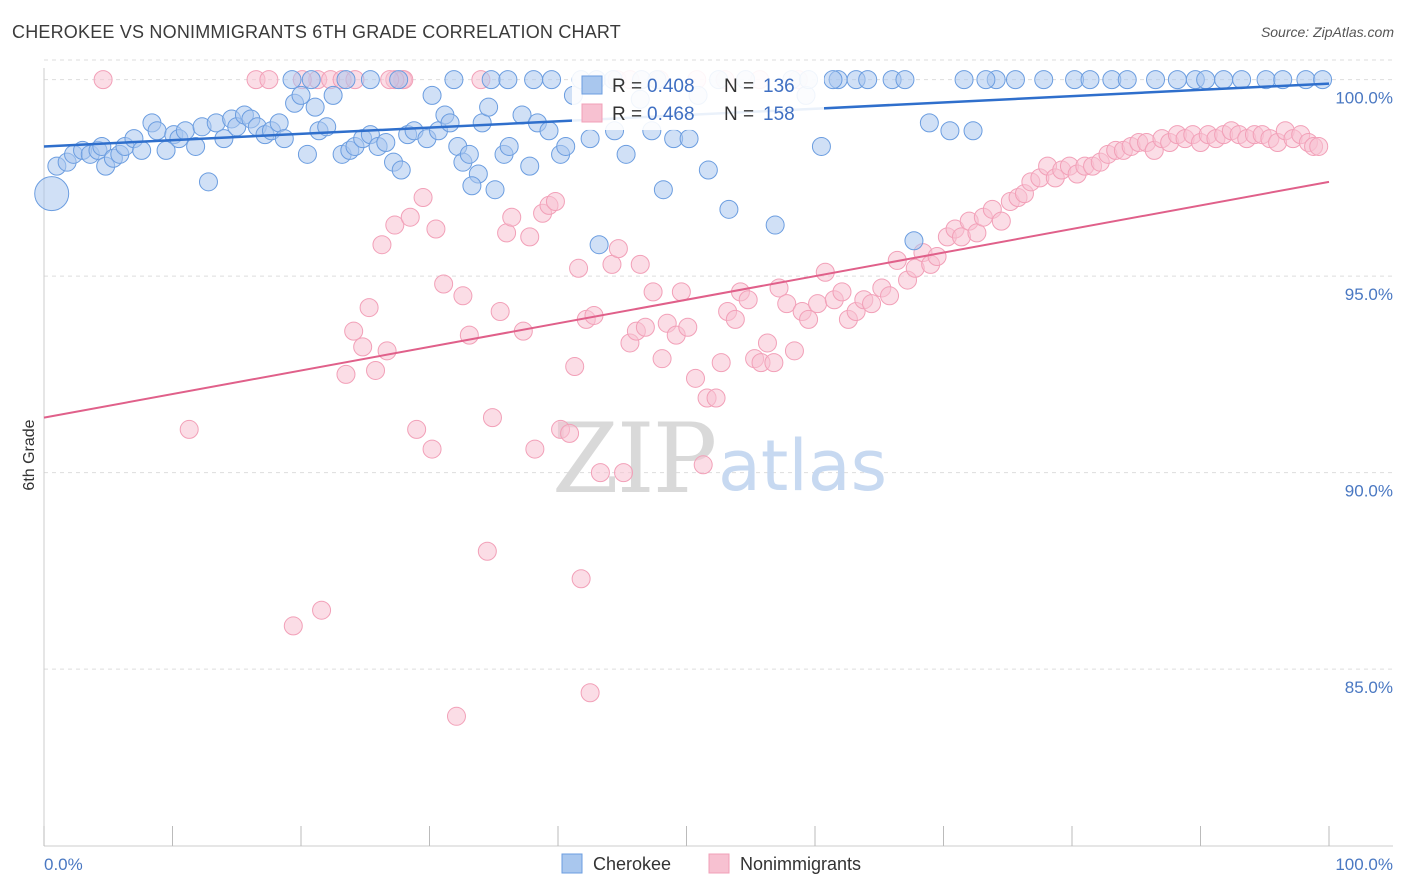 This screenshot has height=892, width=1406. What do you see at coordinates (1327, 32) in the screenshot?
I see `source-label: Source: ZipAtlas.com` at bounding box center [1327, 32].